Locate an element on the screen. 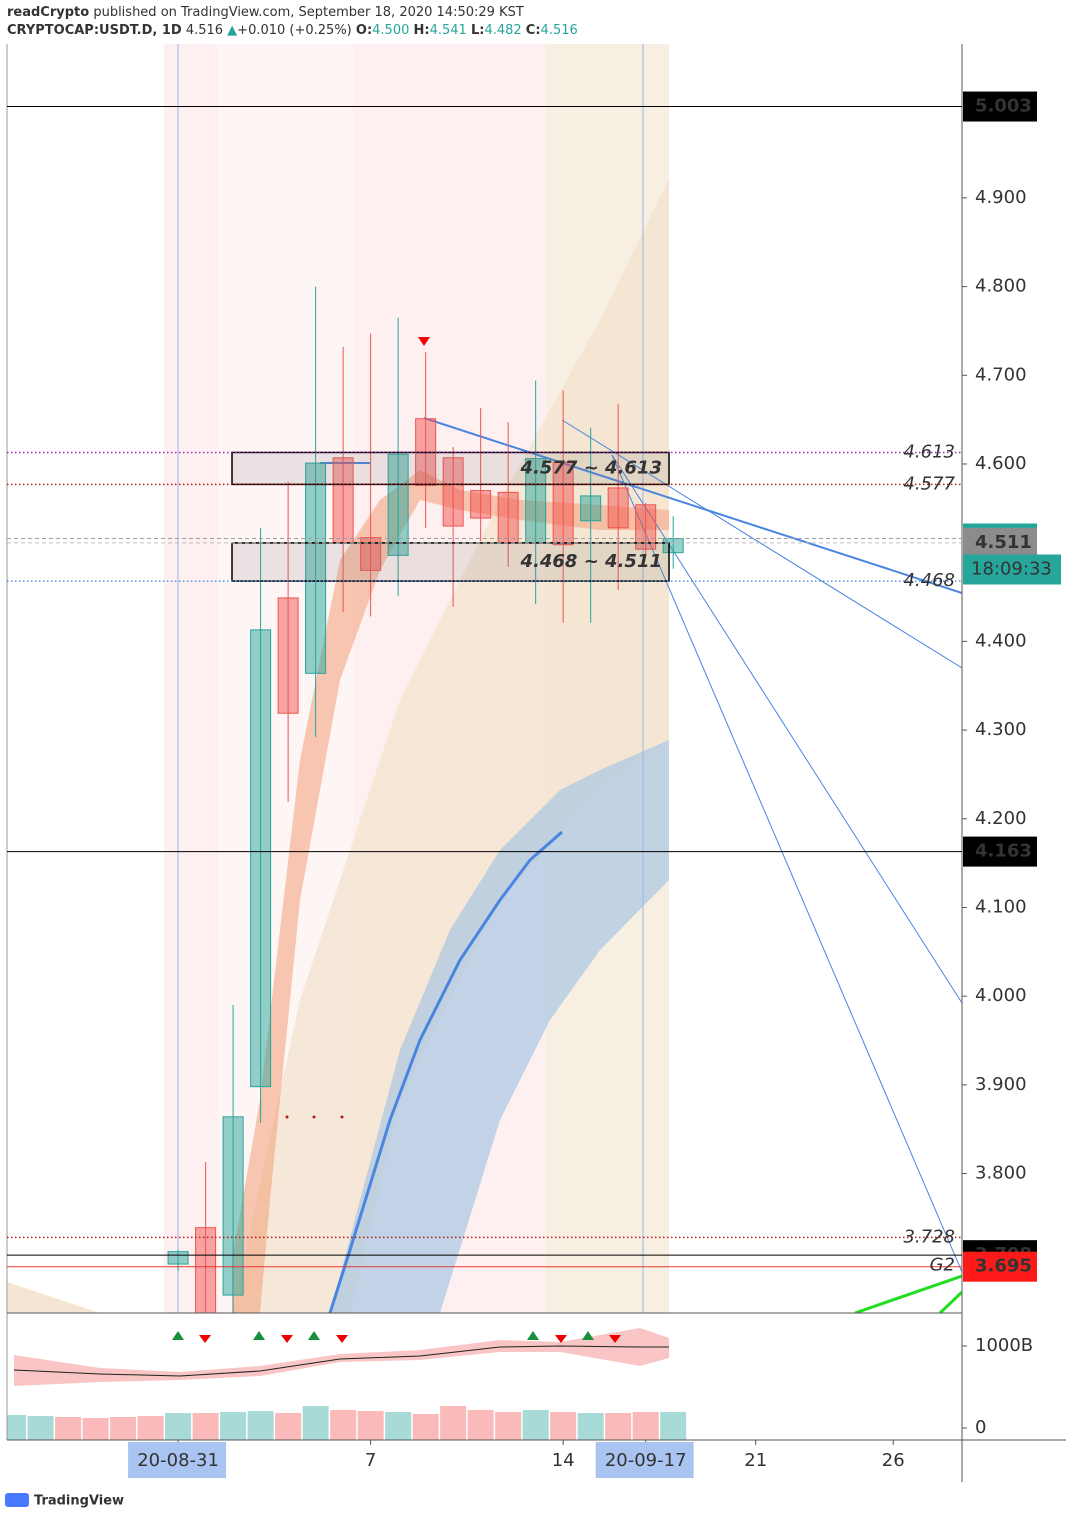  l-val: 4.482 is located at coordinates (502, 30).